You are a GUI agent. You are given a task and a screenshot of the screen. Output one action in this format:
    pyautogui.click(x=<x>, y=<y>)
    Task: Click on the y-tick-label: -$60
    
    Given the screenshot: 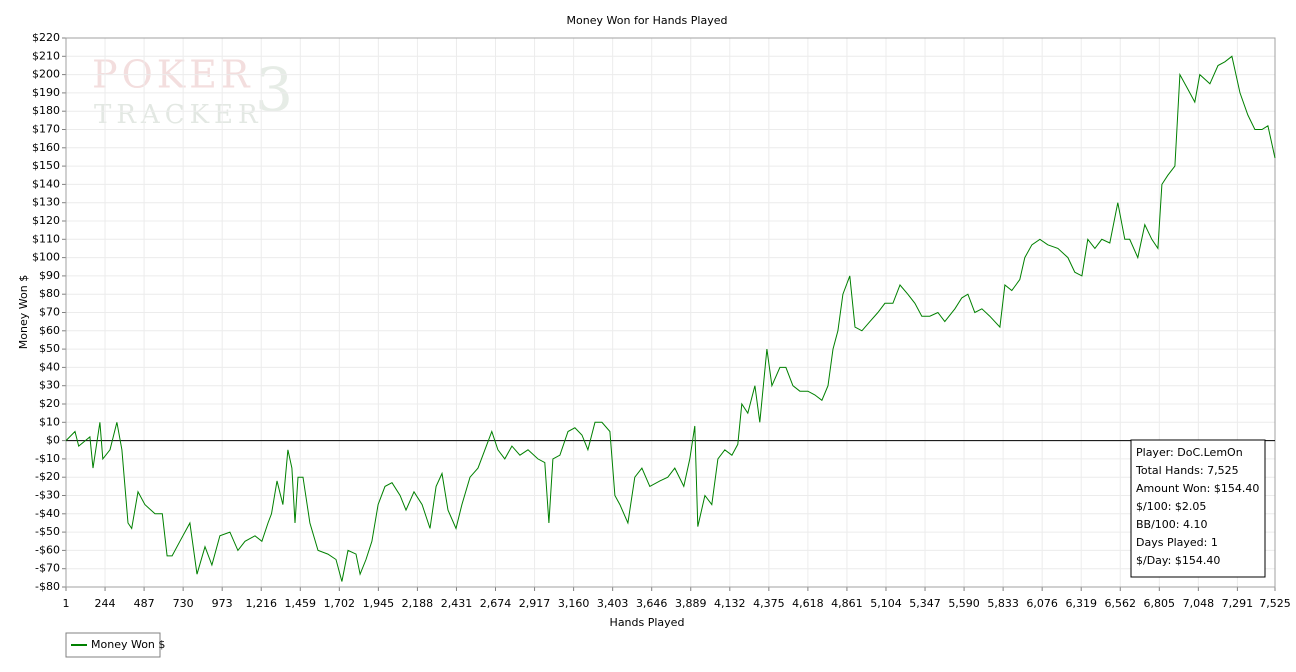 What is the action you would take?
    pyautogui.click(x=47, y=549)
    